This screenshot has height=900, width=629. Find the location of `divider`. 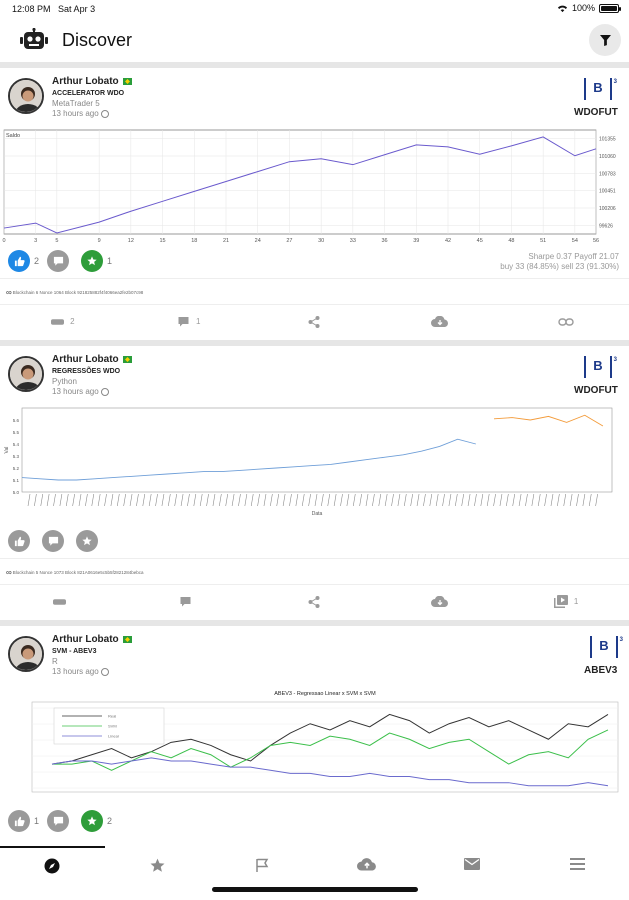

divider is located at coordinates (314, 278).